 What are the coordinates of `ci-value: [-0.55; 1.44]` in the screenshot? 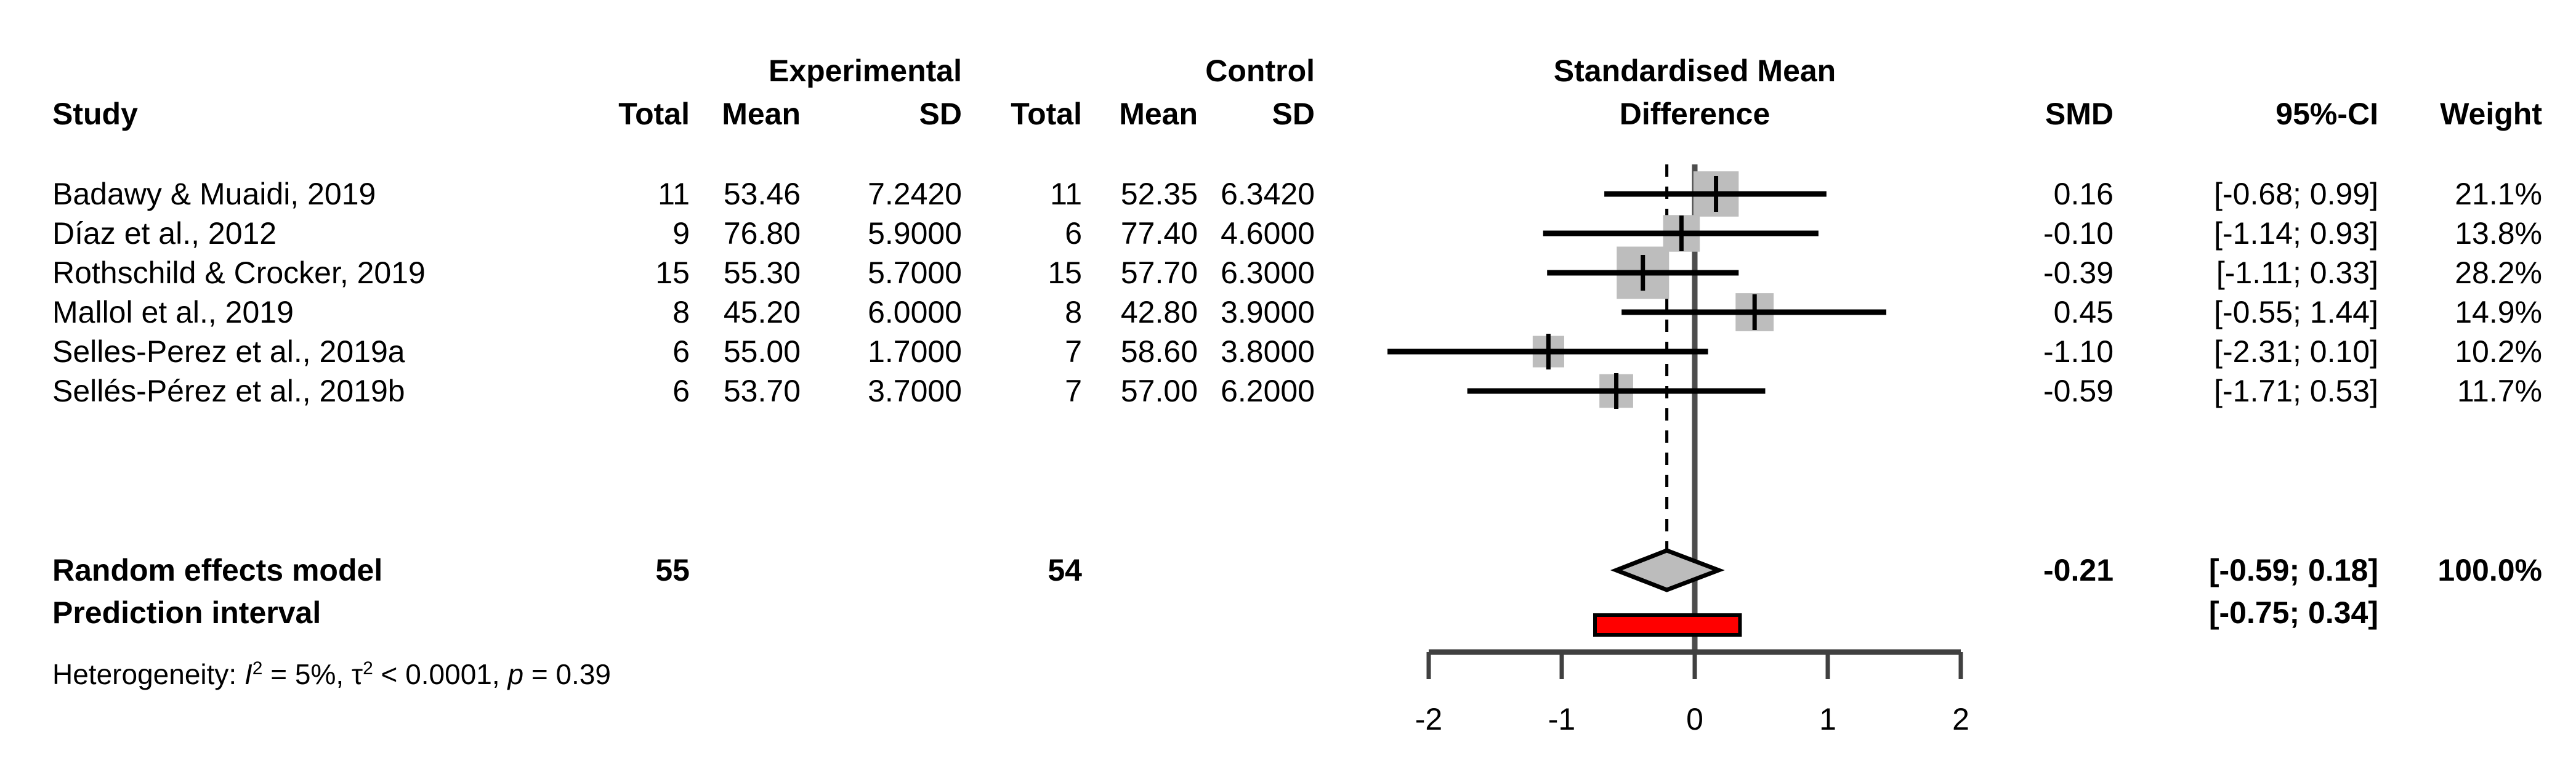 It's located at (2296, 312).